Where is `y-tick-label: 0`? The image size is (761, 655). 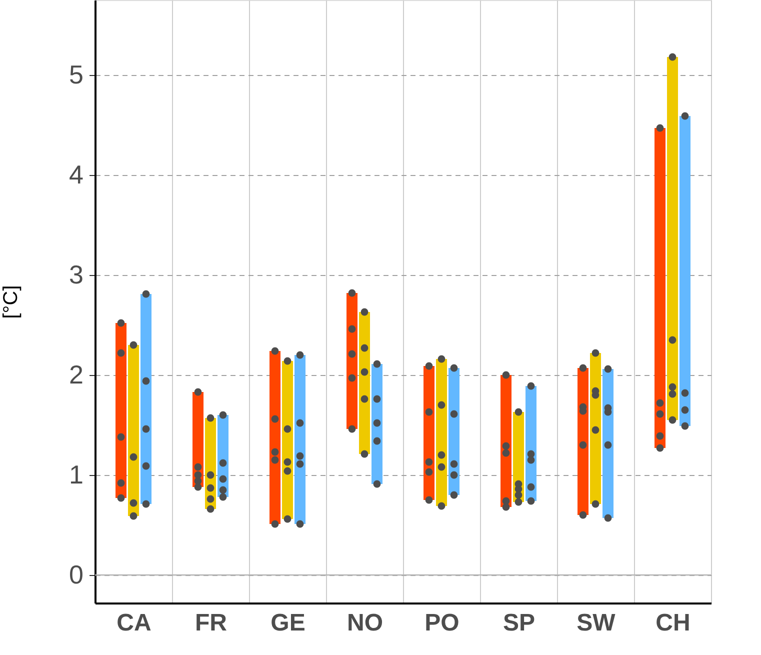
y-tick-label: 0 is located at coordinates (76, 575).